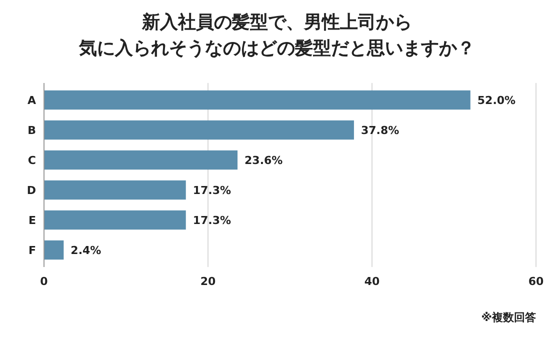 Image resolution: width=554 pixels, height=343 pixels. I want to click on x-tick-label: 0, so click(44, 281).